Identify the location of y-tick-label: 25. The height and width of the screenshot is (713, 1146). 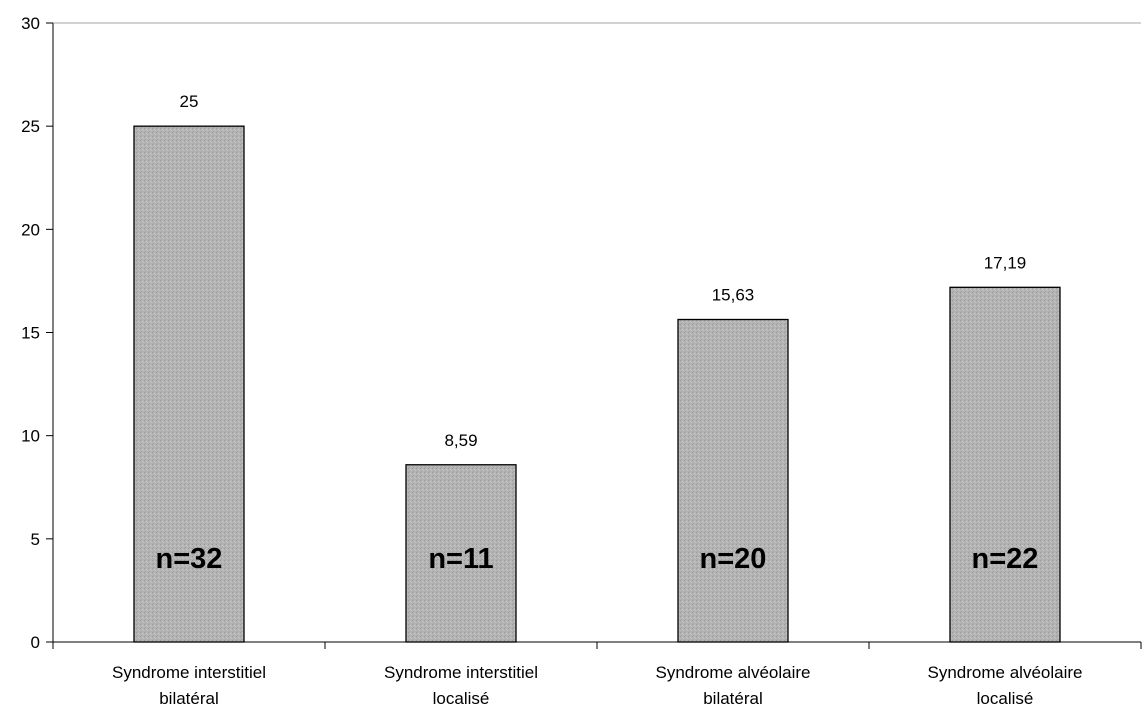
(30, 126).